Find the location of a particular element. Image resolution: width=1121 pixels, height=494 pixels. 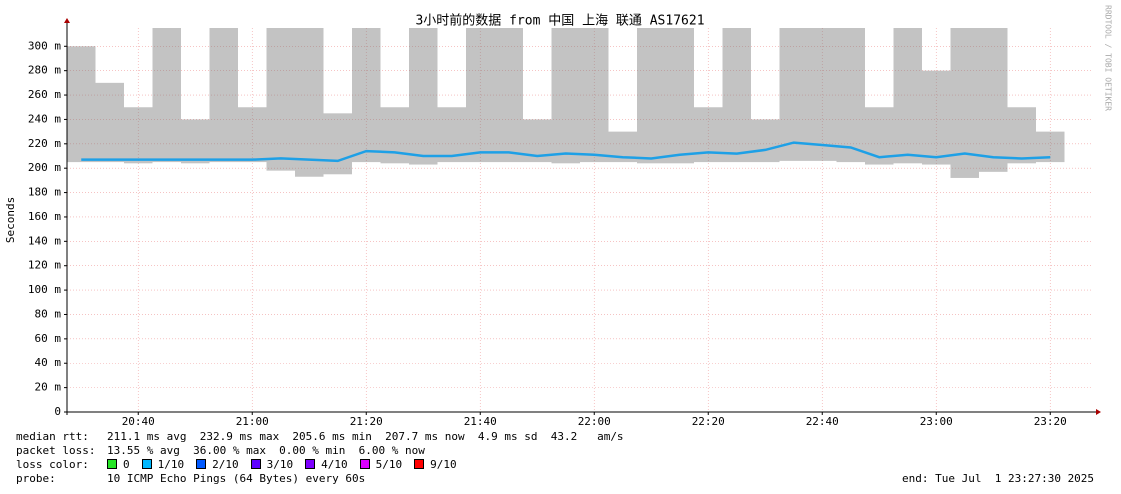

y-tick-label: 100 m is located at coordinates (44, 289).